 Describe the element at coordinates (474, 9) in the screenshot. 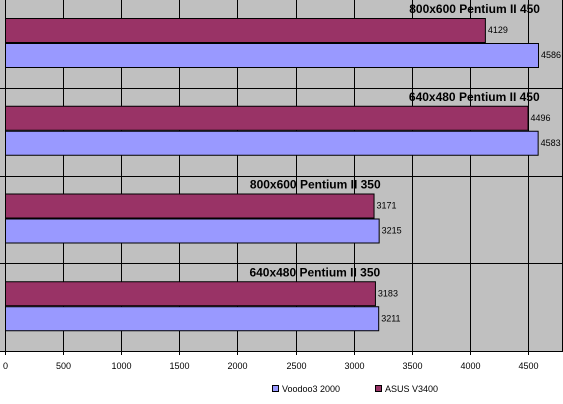

I see `category-label: 800x600 Pentium II 450` at that location.